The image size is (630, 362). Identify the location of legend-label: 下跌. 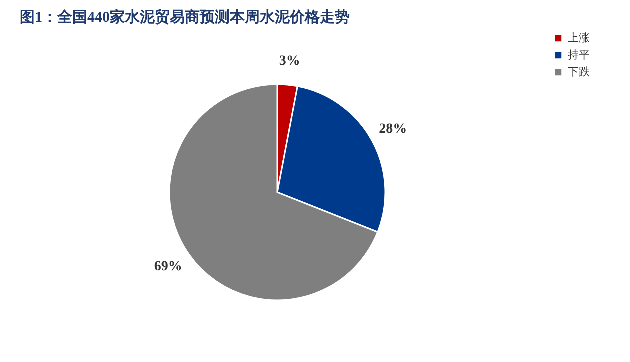
(579, 72).